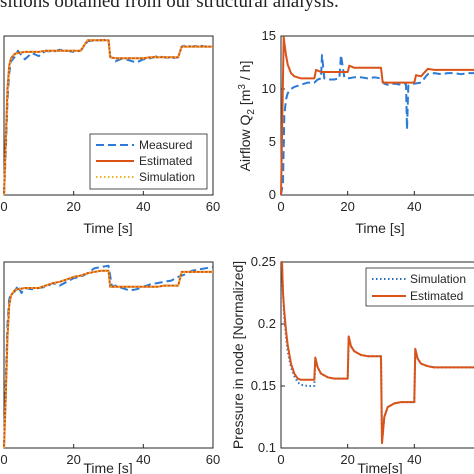 The image size is (474, 474). Describe the element at coordinates (269, 88) in the screenshot. I see `y-tick-label: 10` at that location.